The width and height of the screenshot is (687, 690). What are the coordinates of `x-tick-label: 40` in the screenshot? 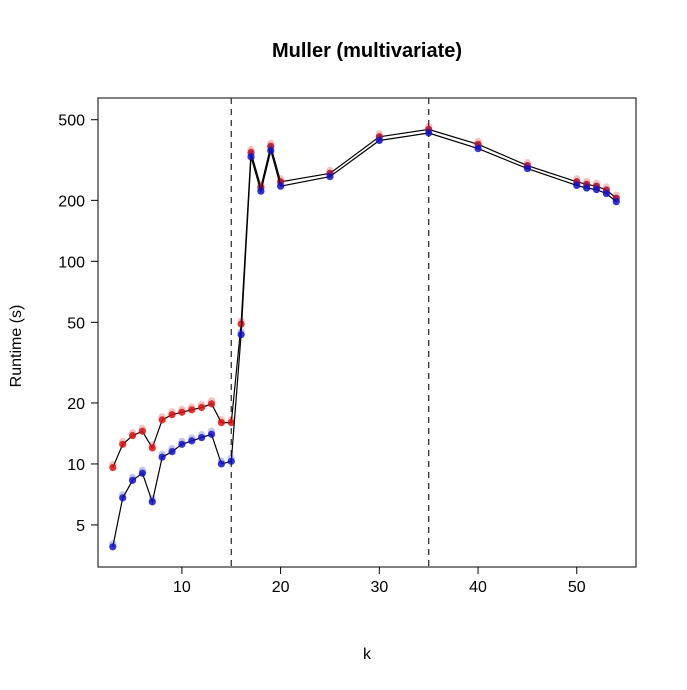 It's located at (478, 587).